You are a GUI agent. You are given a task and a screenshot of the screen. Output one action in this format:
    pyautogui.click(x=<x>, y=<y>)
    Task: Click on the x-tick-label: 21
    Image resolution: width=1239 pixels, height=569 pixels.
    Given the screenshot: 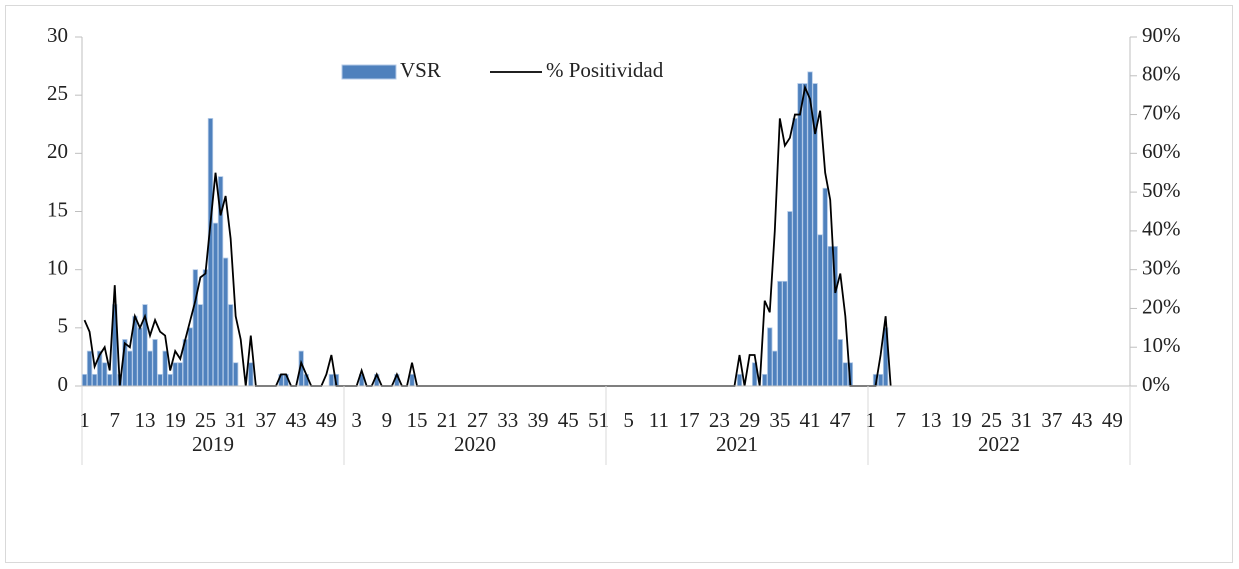 What is the action you would take?
    pyautogui.click(x=447, y=420)
    